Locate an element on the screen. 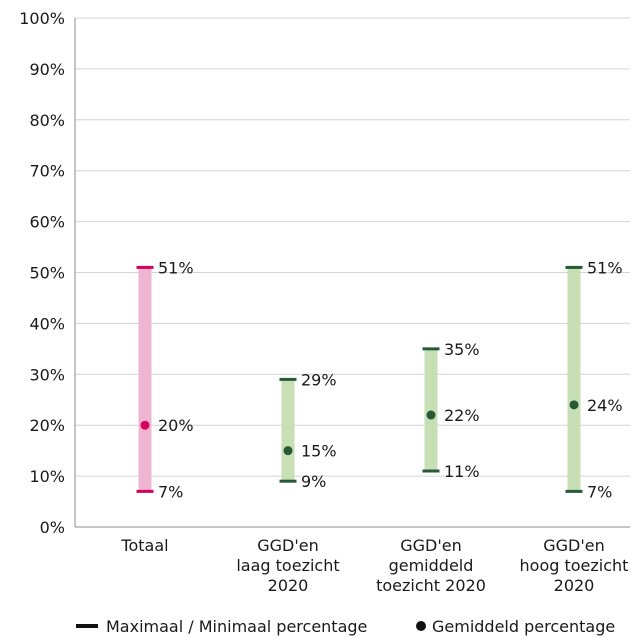 This screenshot has width=635, height=636. y-axis-ticks: 0% 10% 20% 30% 40% 50% 60% 70% 80% 90% 100% is located at coordinates (42, 273).